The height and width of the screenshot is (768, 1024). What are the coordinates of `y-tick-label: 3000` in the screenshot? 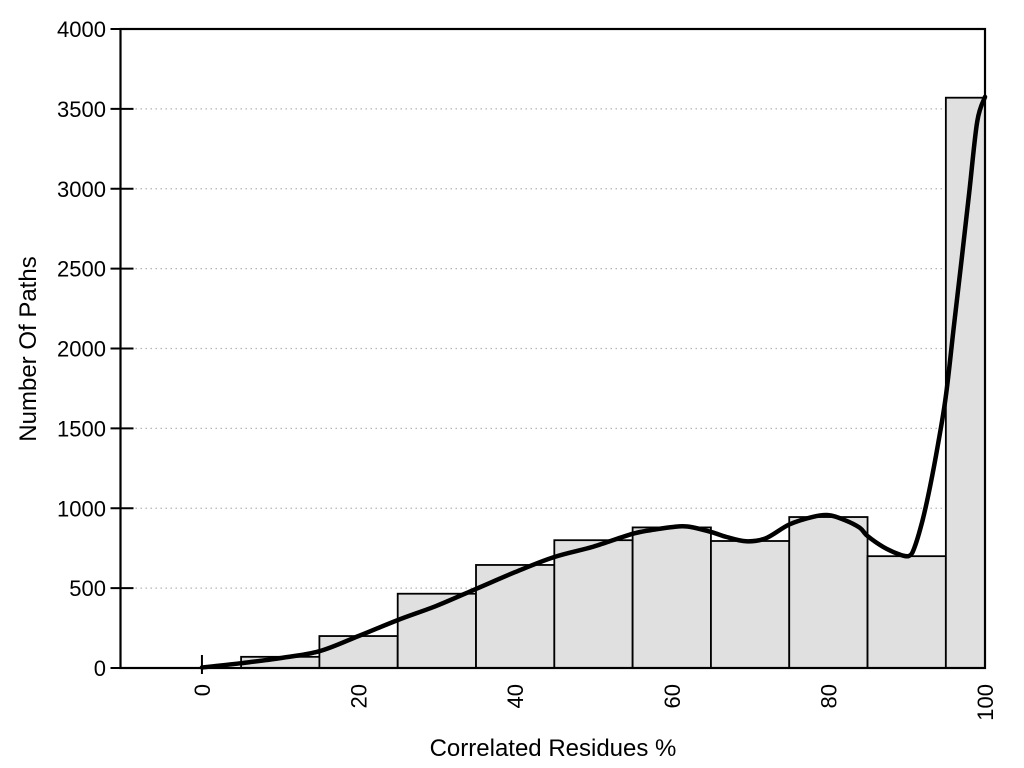 It's located at (81, 189).